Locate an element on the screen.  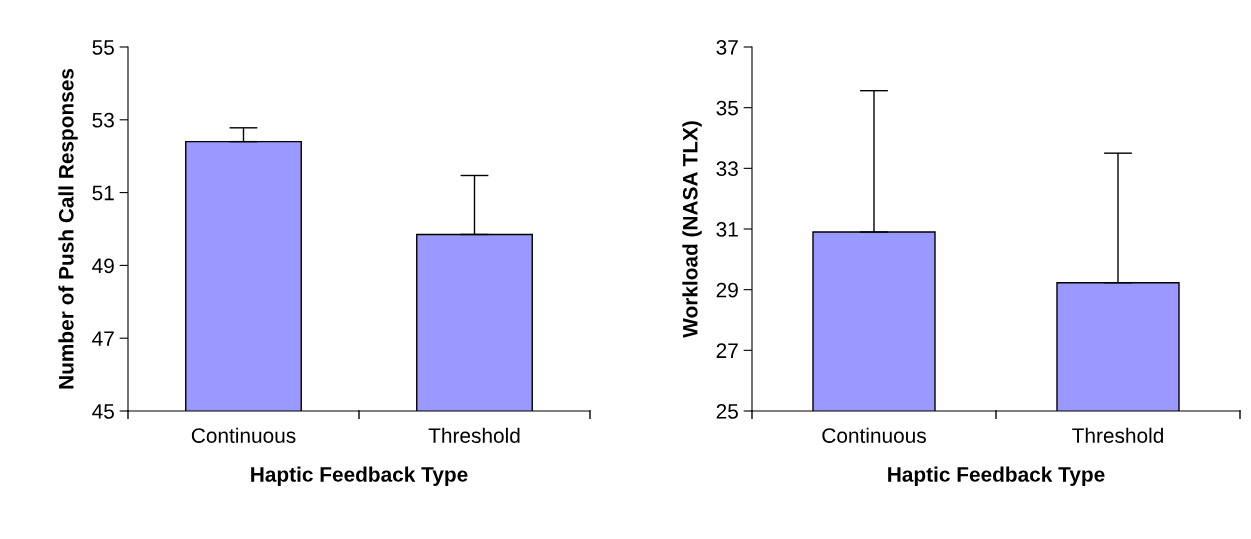
y-axis-title: Workload (NASA TLX) is located at coordinates (692, 229).